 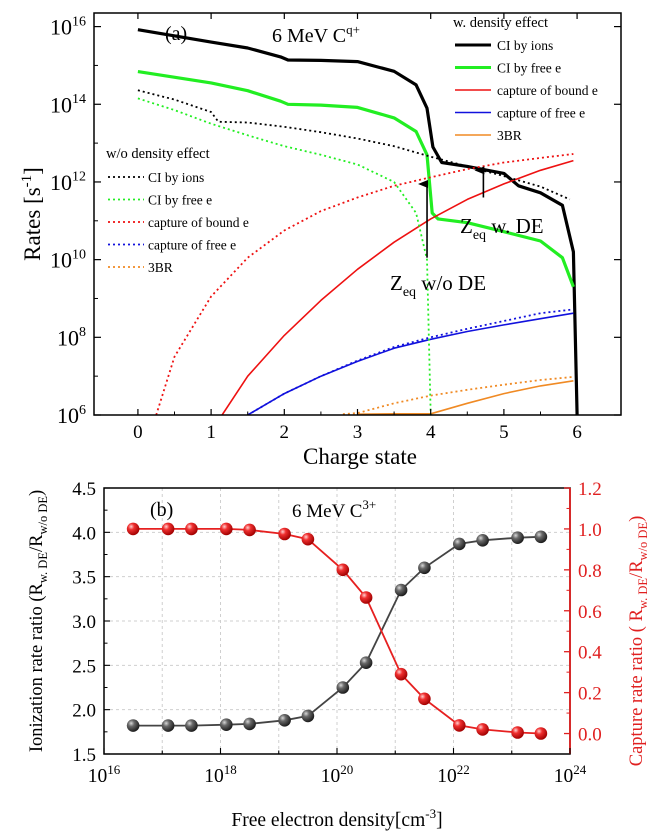 I want to click on y-tick-label-left-b: 2.0, so click(x=84, y=711).